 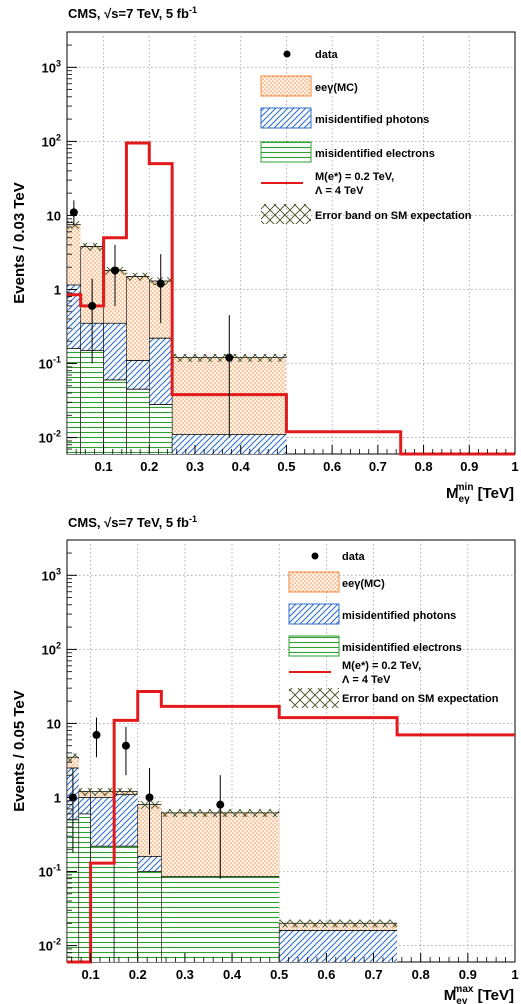 I want to click on legend-photons: misidentified photons, so click(x=372, y=614).